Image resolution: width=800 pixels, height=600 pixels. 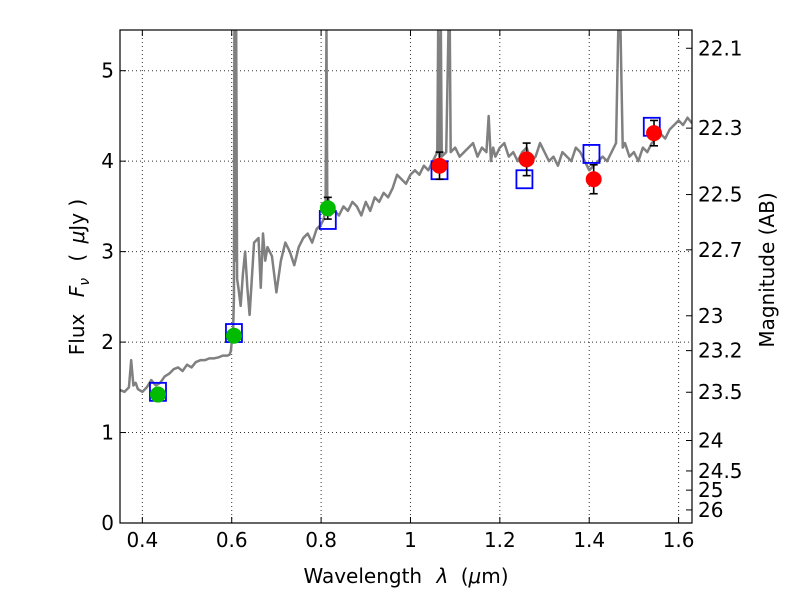 I want to click on x-tick-label: 0.8, so click(x=321, y=540).